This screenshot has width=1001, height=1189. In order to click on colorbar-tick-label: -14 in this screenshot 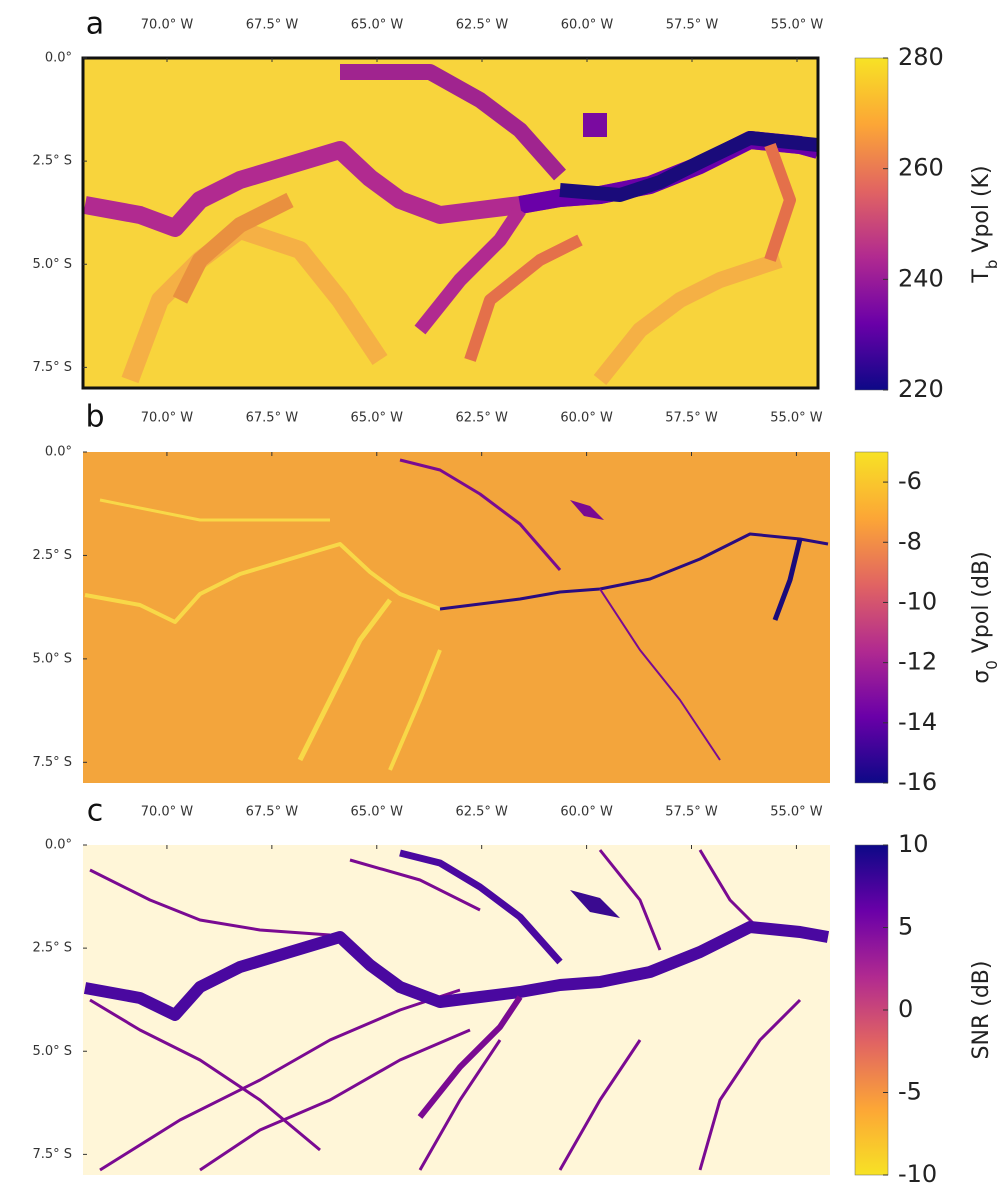, I will do `click(917, 722)`.